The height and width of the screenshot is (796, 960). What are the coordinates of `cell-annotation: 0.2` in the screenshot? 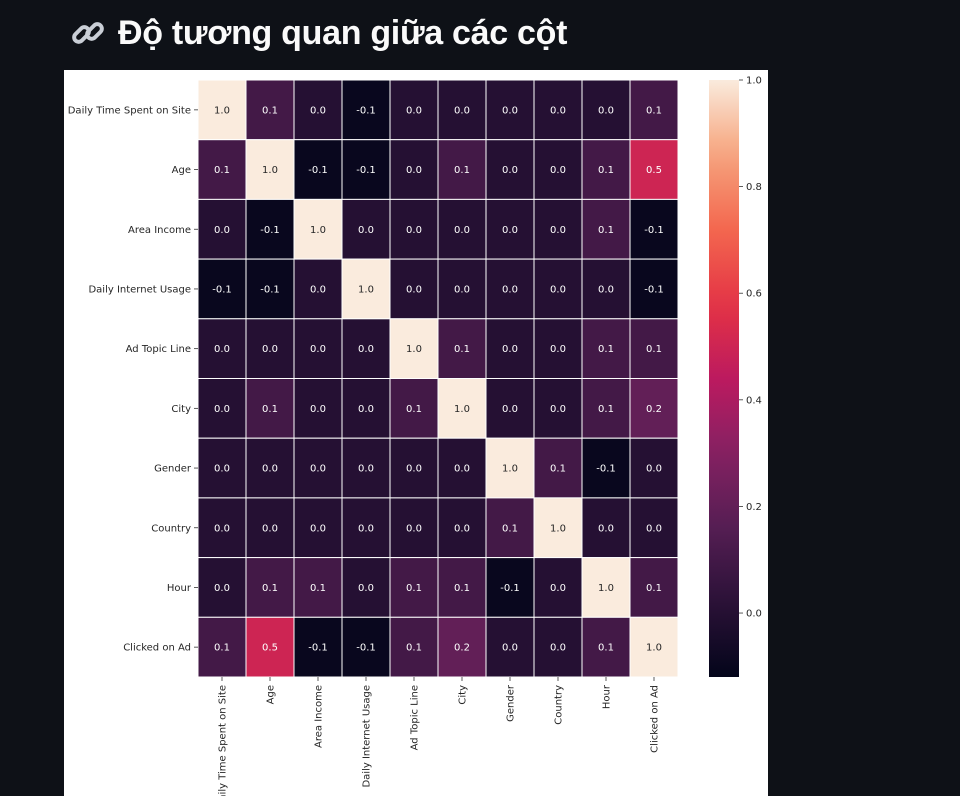 It's located at (654, 409).